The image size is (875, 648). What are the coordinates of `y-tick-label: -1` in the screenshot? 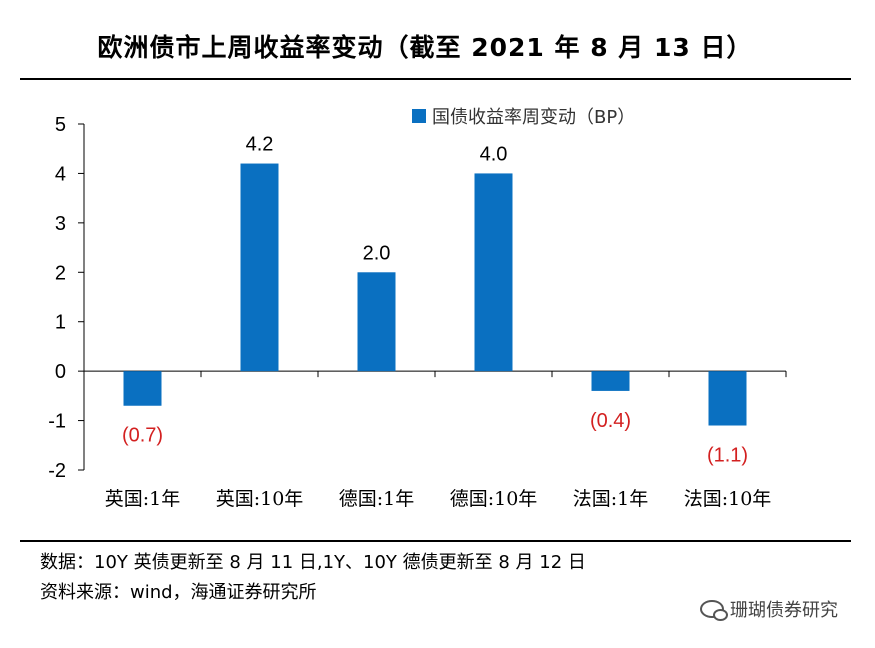 It's located at (57, 422).